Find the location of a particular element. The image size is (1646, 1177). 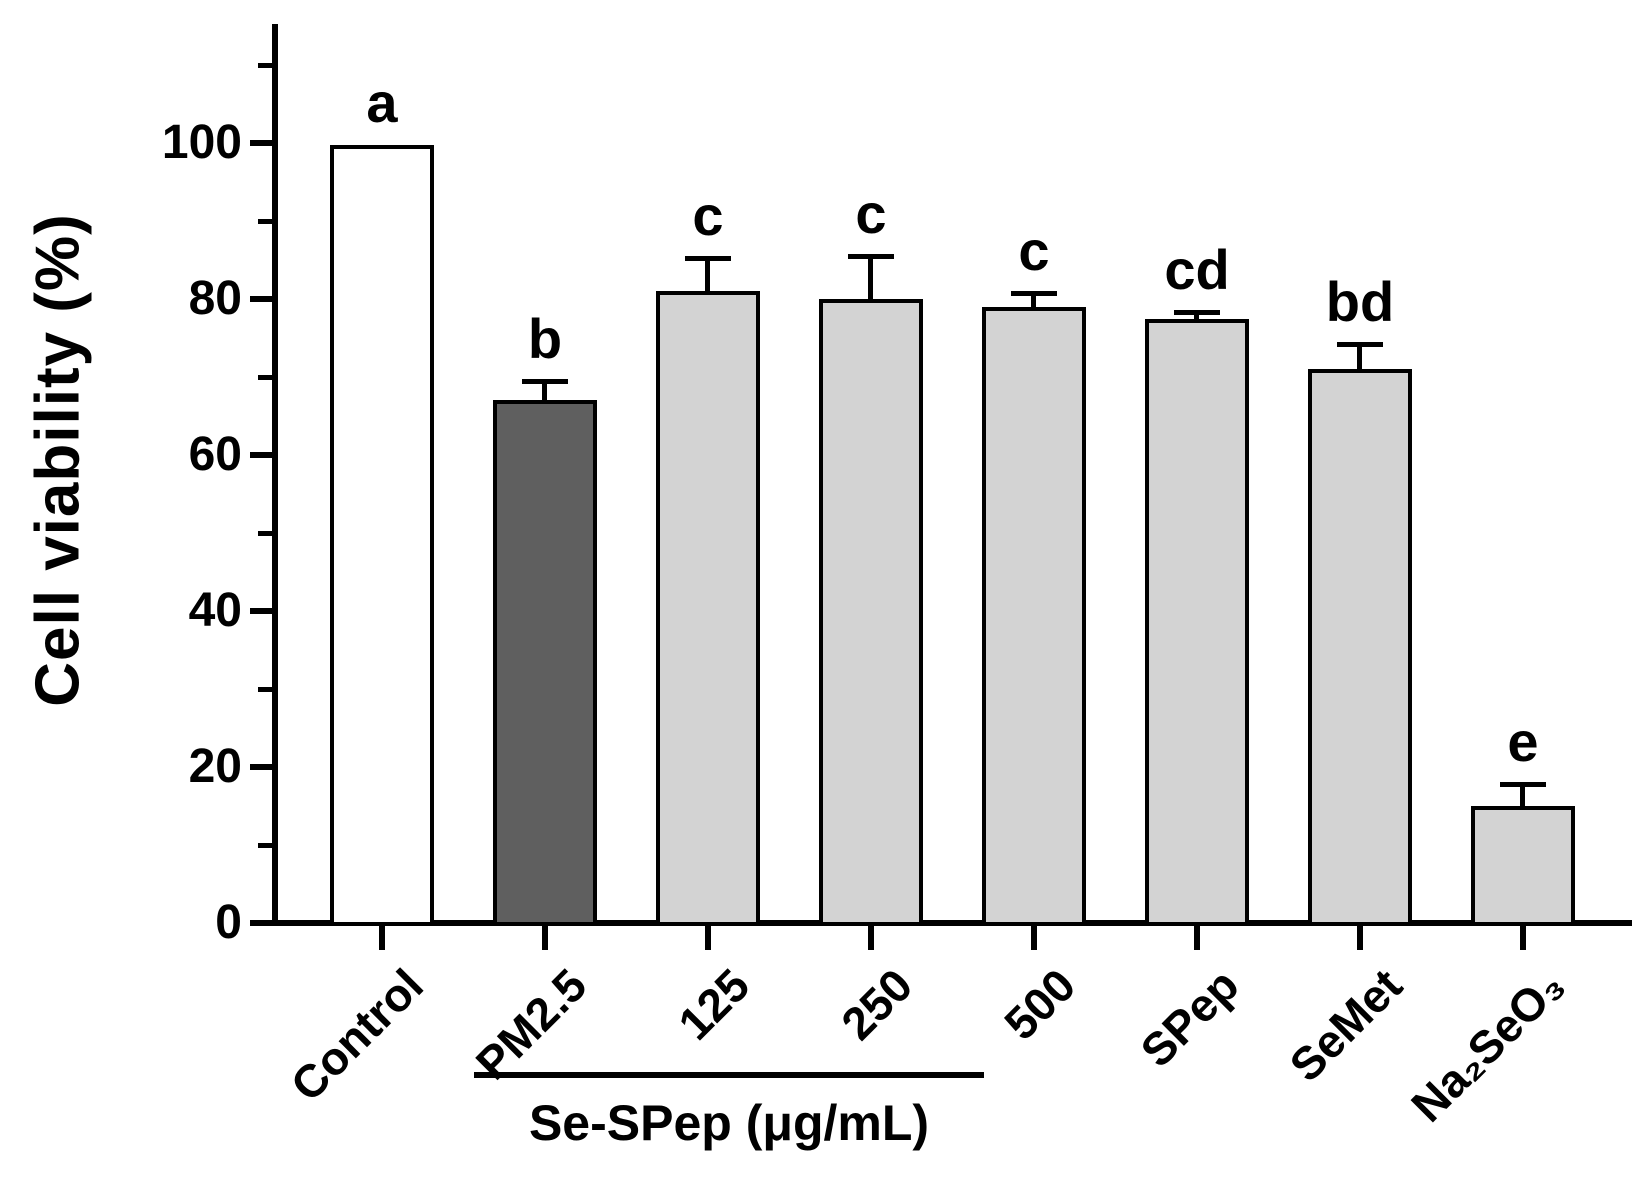

x-tick-label: Control is located at coordinates (357, 1035).